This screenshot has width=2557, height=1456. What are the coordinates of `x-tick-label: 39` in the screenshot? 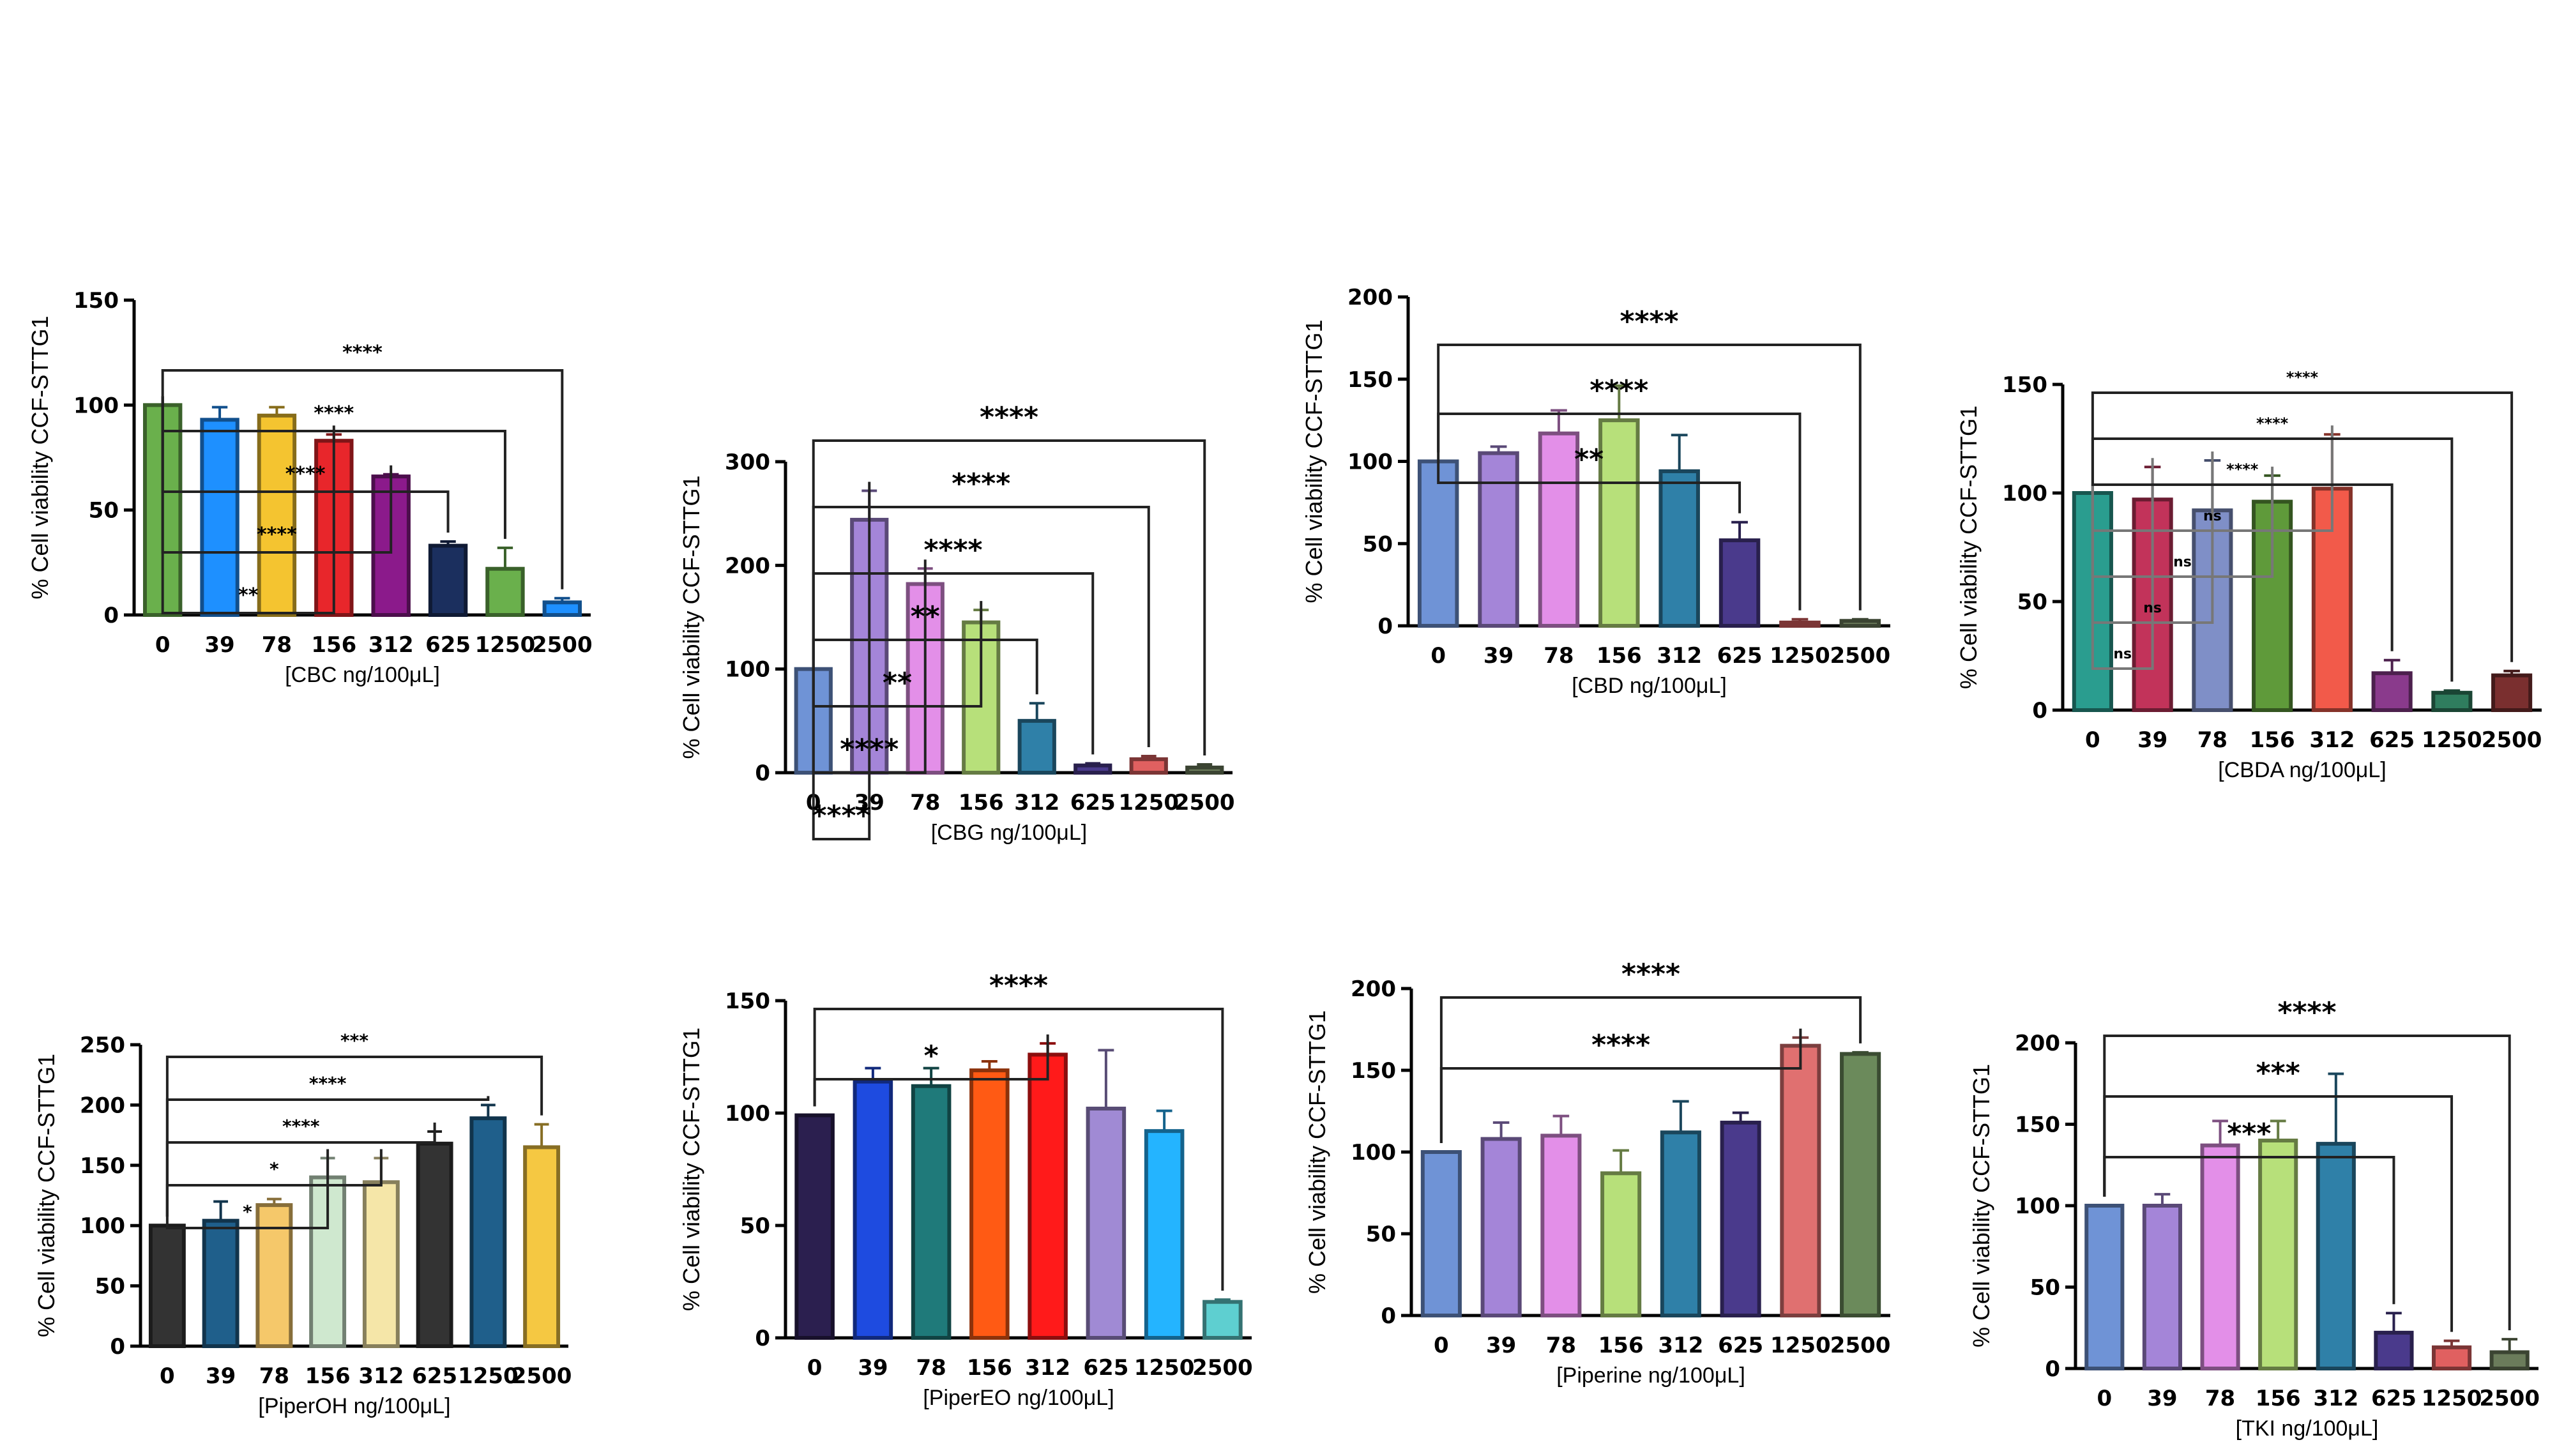 It's located at (2152, 740).